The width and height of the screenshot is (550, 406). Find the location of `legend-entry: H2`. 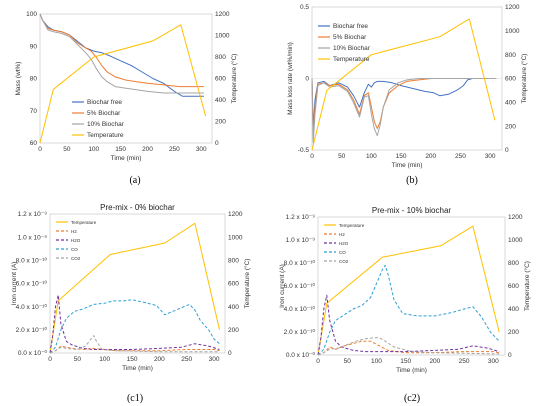

legend-entry: H2 is located at coordinates (74, 231).